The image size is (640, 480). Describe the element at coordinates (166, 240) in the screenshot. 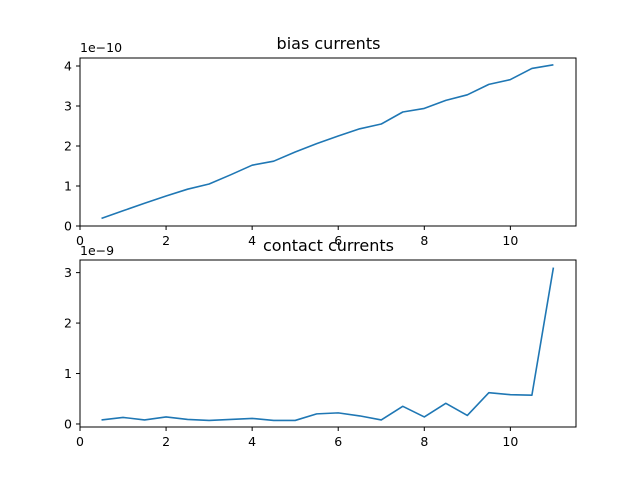

I see `bias-currents-x-tick-label: 2` at that location.